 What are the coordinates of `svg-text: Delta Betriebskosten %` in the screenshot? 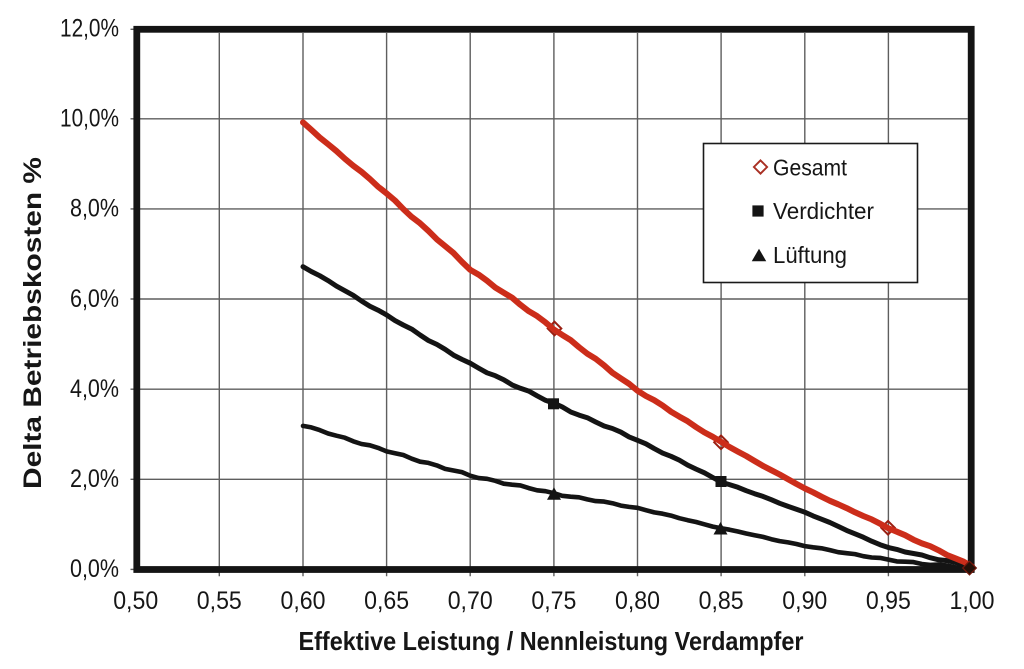 It's located at (33, 323).